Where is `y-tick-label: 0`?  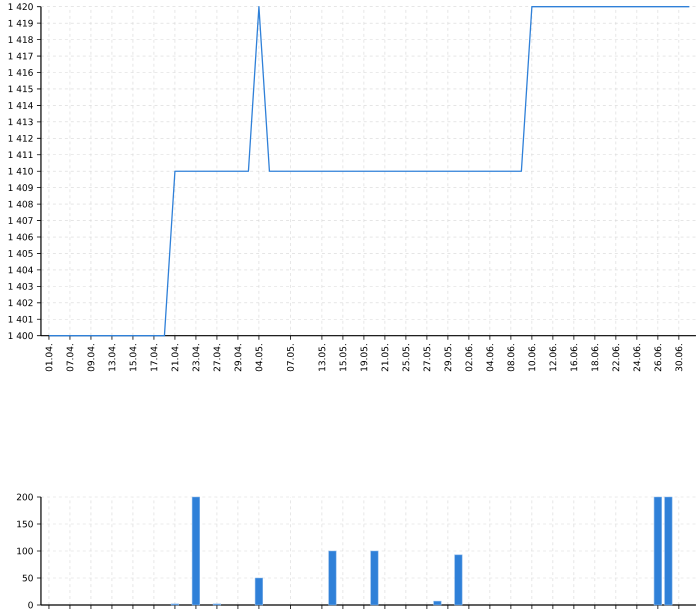
y-tick-label: 0 is located at coordinates (30, 605).